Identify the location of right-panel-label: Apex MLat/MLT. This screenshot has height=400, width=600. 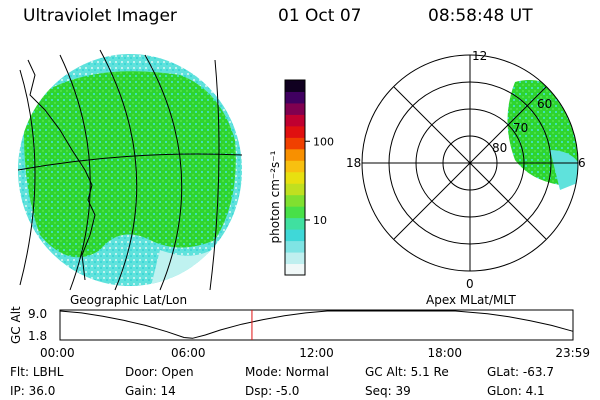
(471, 300).